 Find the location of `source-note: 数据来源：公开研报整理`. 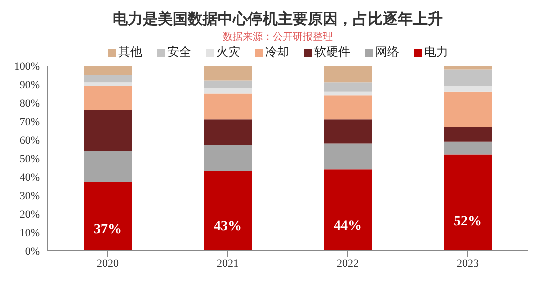

source-note: 数据来源：公开研报整理 is located at coordinates (278, 37).